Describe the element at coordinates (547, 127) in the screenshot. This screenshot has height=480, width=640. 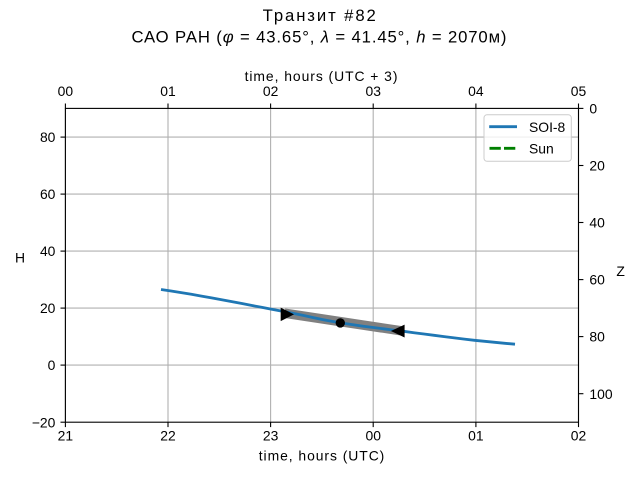
I see `svg-text: SOI-8` at that location.